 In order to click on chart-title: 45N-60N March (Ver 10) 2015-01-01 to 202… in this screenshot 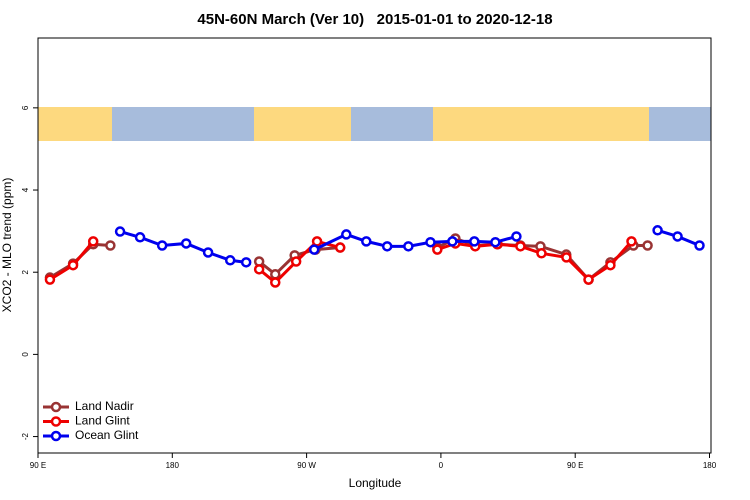, I will do `click(374, 19)`.